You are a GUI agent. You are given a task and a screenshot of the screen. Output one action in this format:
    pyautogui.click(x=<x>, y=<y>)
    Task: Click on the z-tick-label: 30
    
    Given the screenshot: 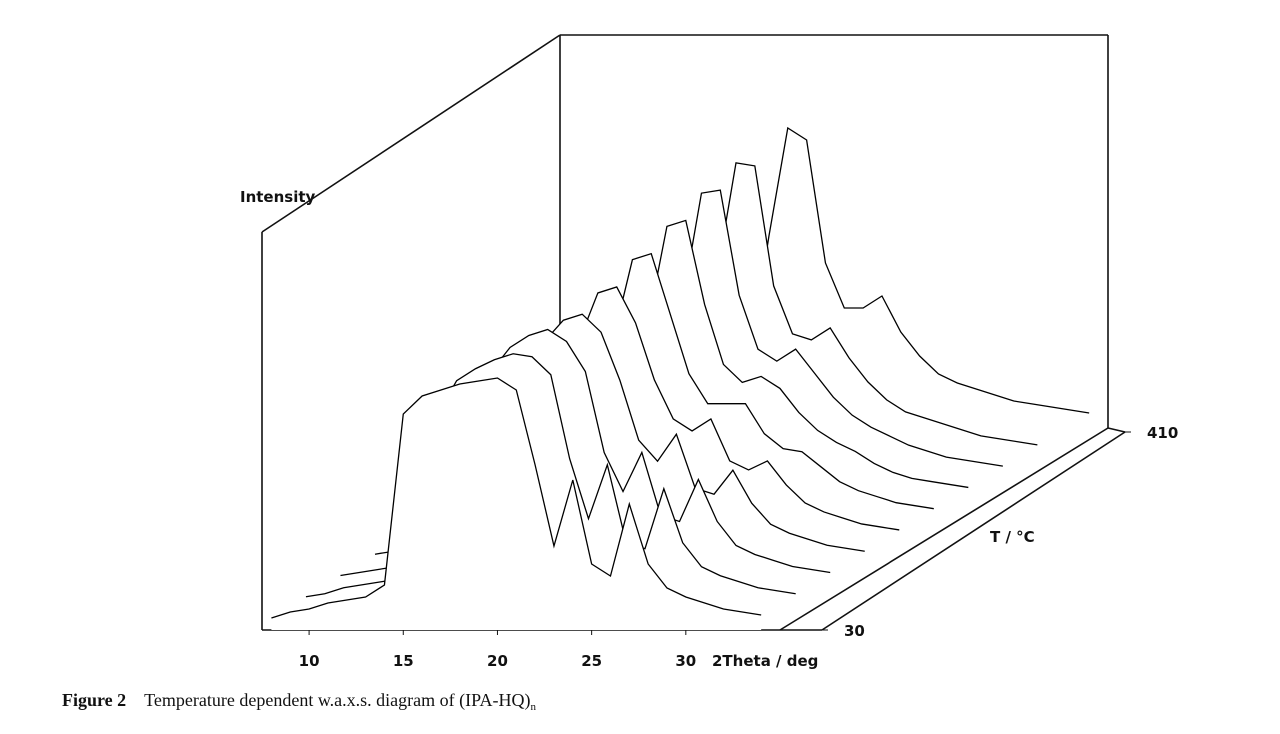 What is the action you would take?
    pyautogui.click(x=854, y=631)
    